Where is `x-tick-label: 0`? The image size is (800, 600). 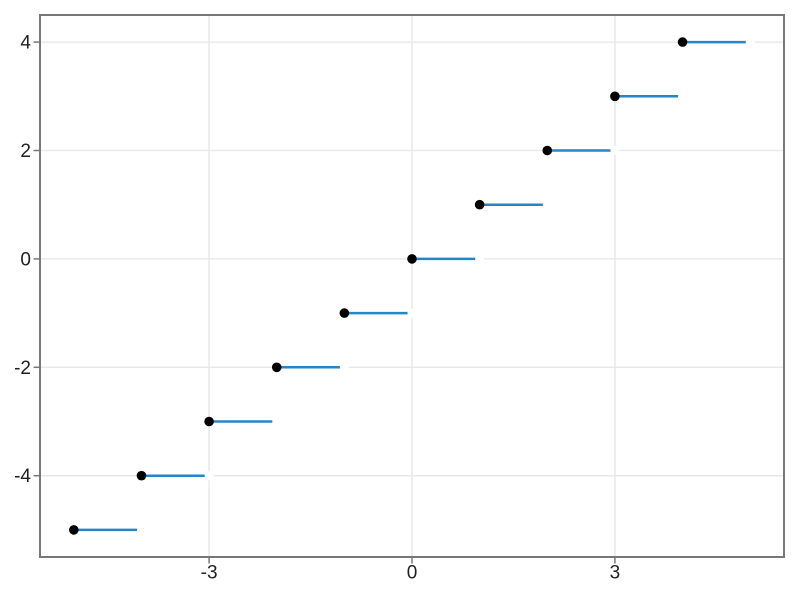 x-tick-label: 0 is located at coordinates (412, 573).